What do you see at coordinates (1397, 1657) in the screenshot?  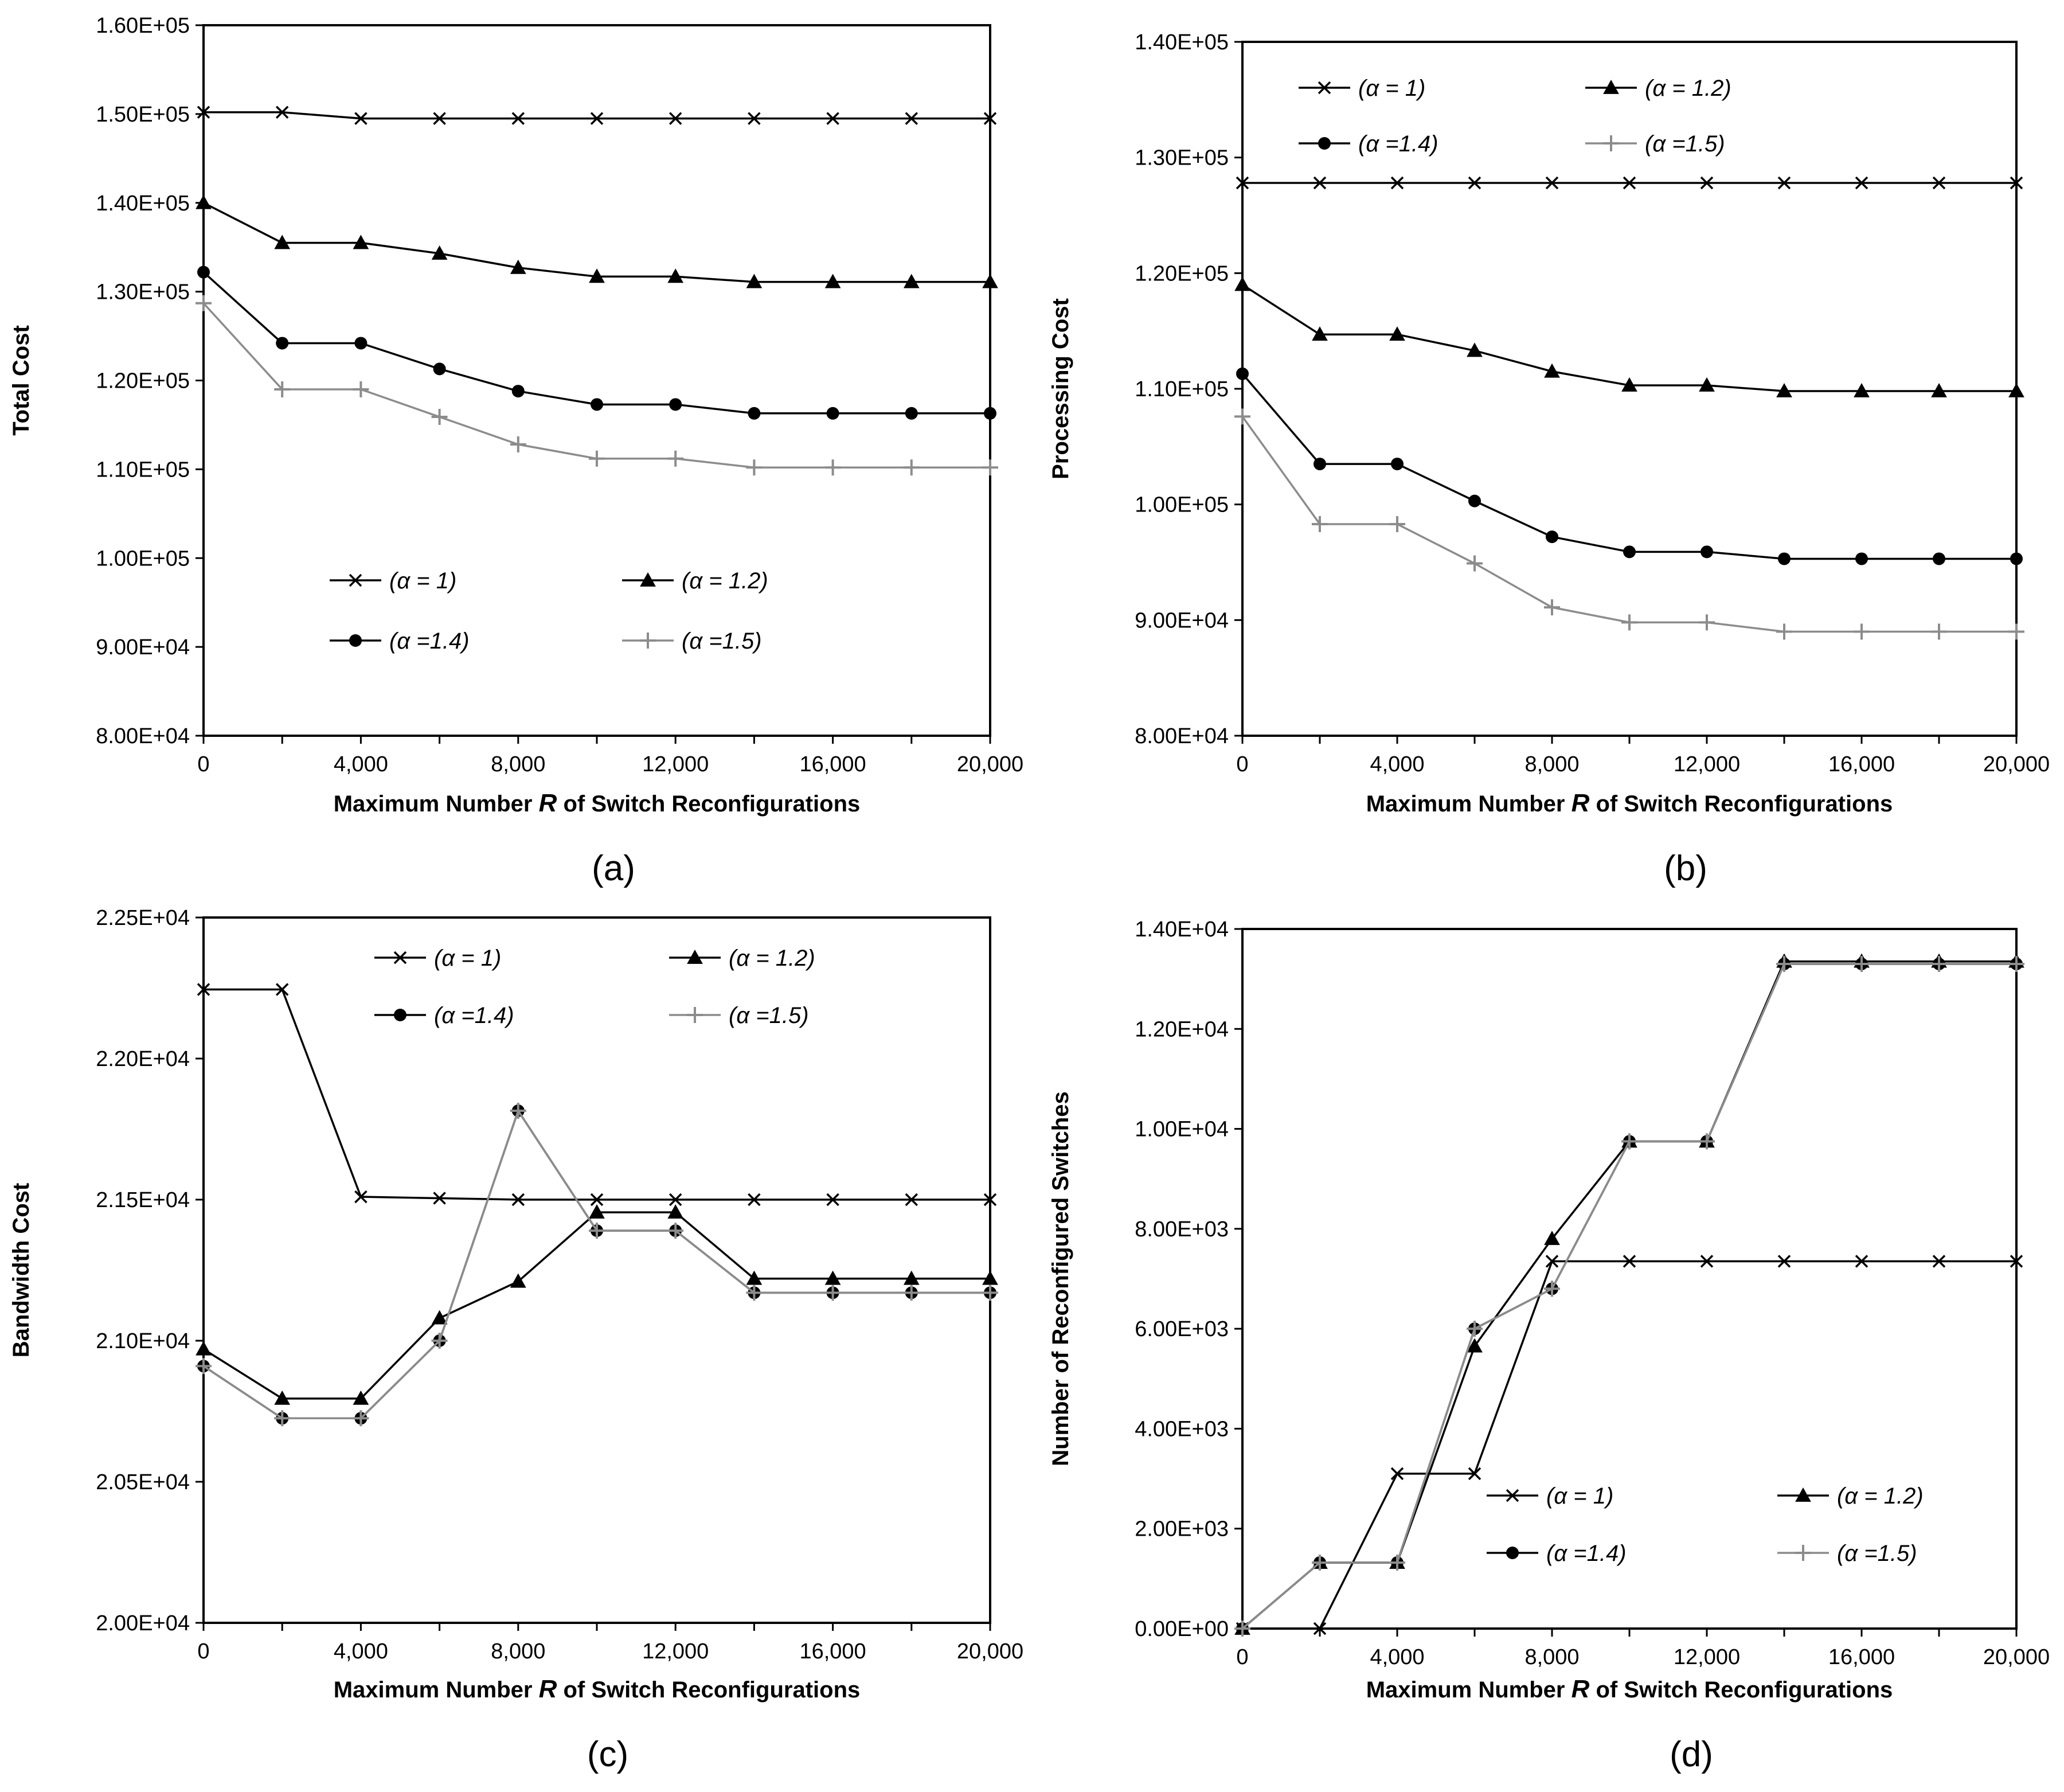 I see `x-tick-label: 4,000` at bounding box center [1397, 1657].